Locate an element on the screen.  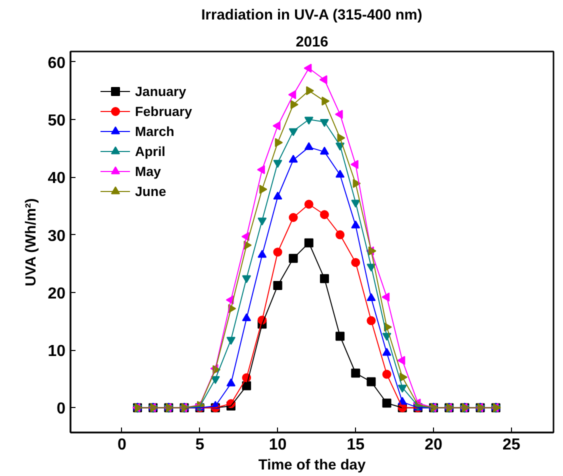
x-tick-label: 5 is located at coordinates (199, 445).